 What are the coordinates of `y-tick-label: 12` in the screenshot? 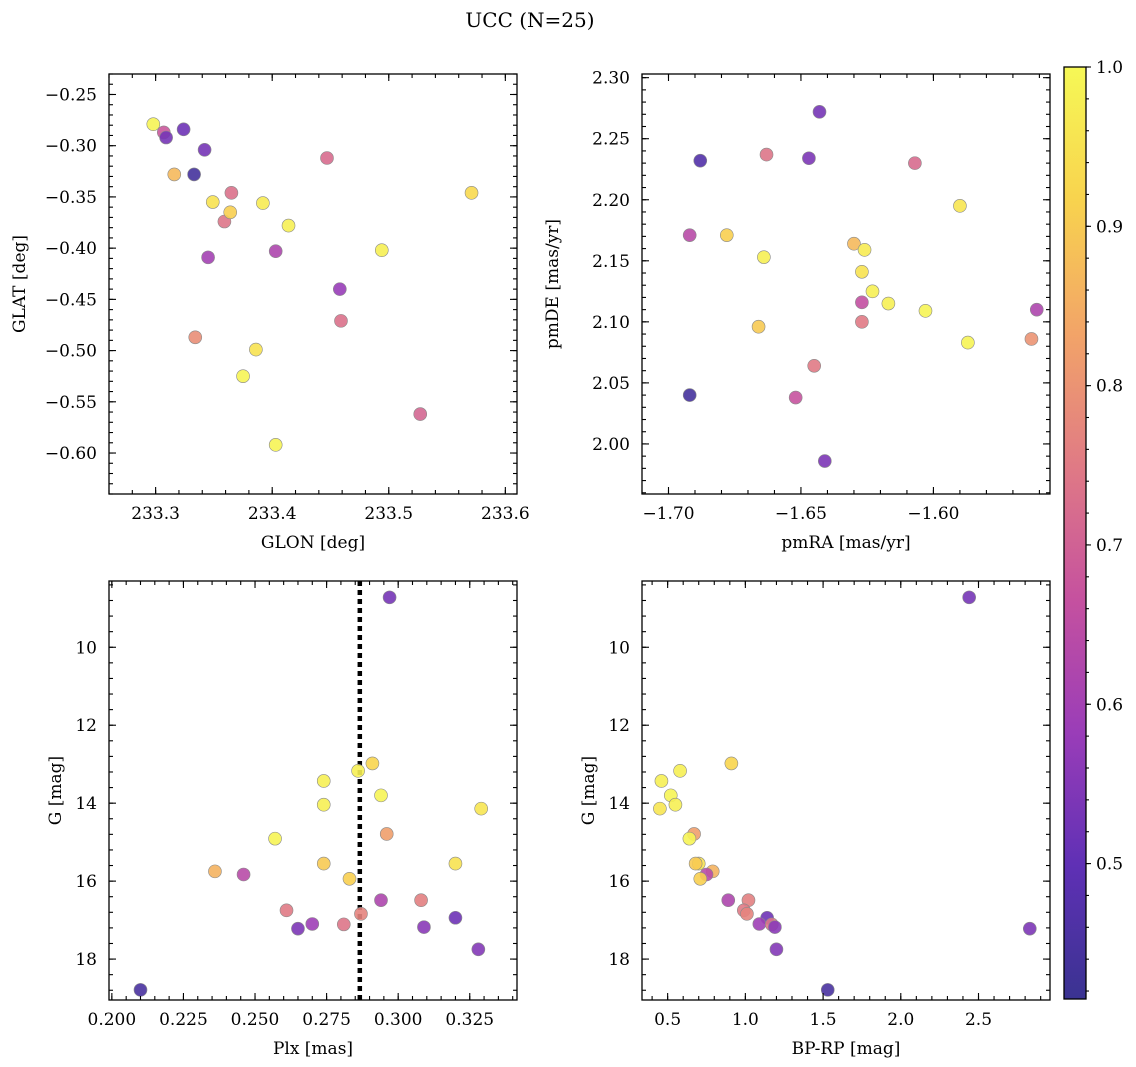 It's located at (619, 726).